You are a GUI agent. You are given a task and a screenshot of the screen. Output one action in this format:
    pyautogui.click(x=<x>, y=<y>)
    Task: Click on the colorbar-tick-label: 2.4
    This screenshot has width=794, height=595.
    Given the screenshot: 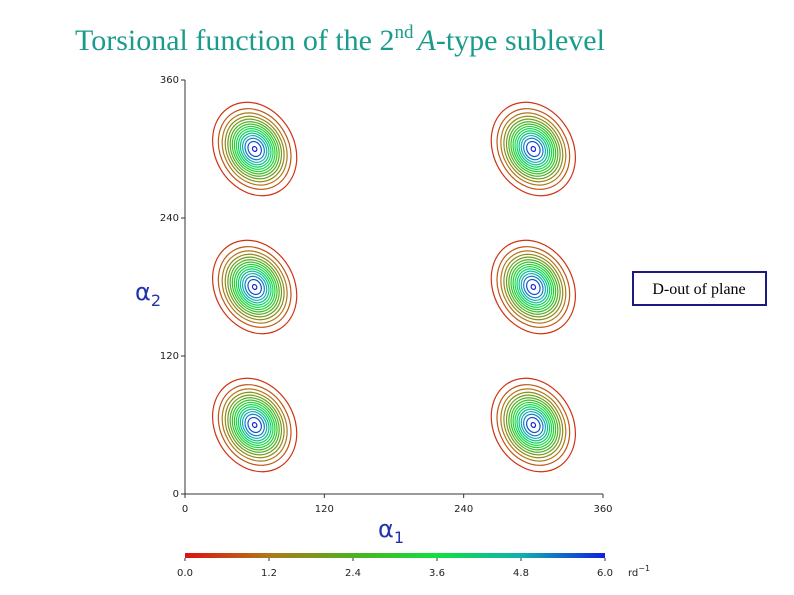 What is the action you would take?
    pyautogui.click(x=353, y=573)
    